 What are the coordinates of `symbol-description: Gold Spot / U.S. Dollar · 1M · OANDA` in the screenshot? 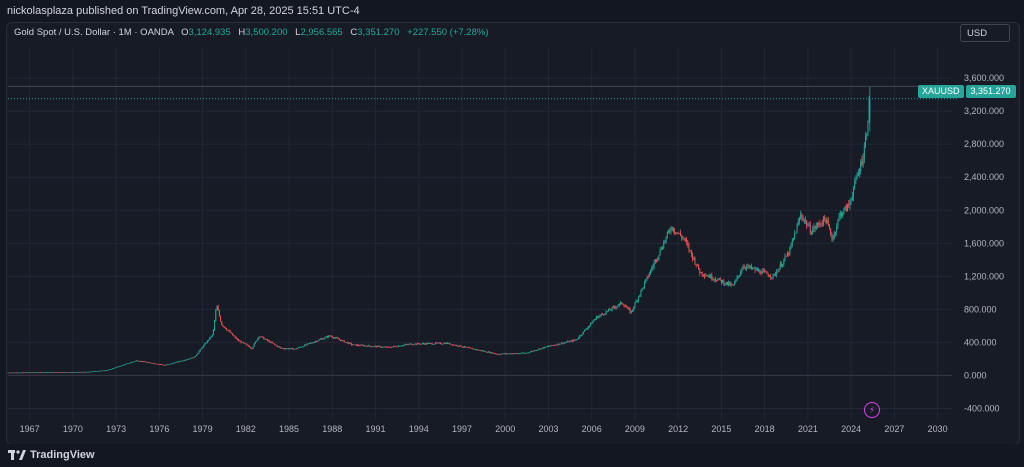 It's located at (94, 32).